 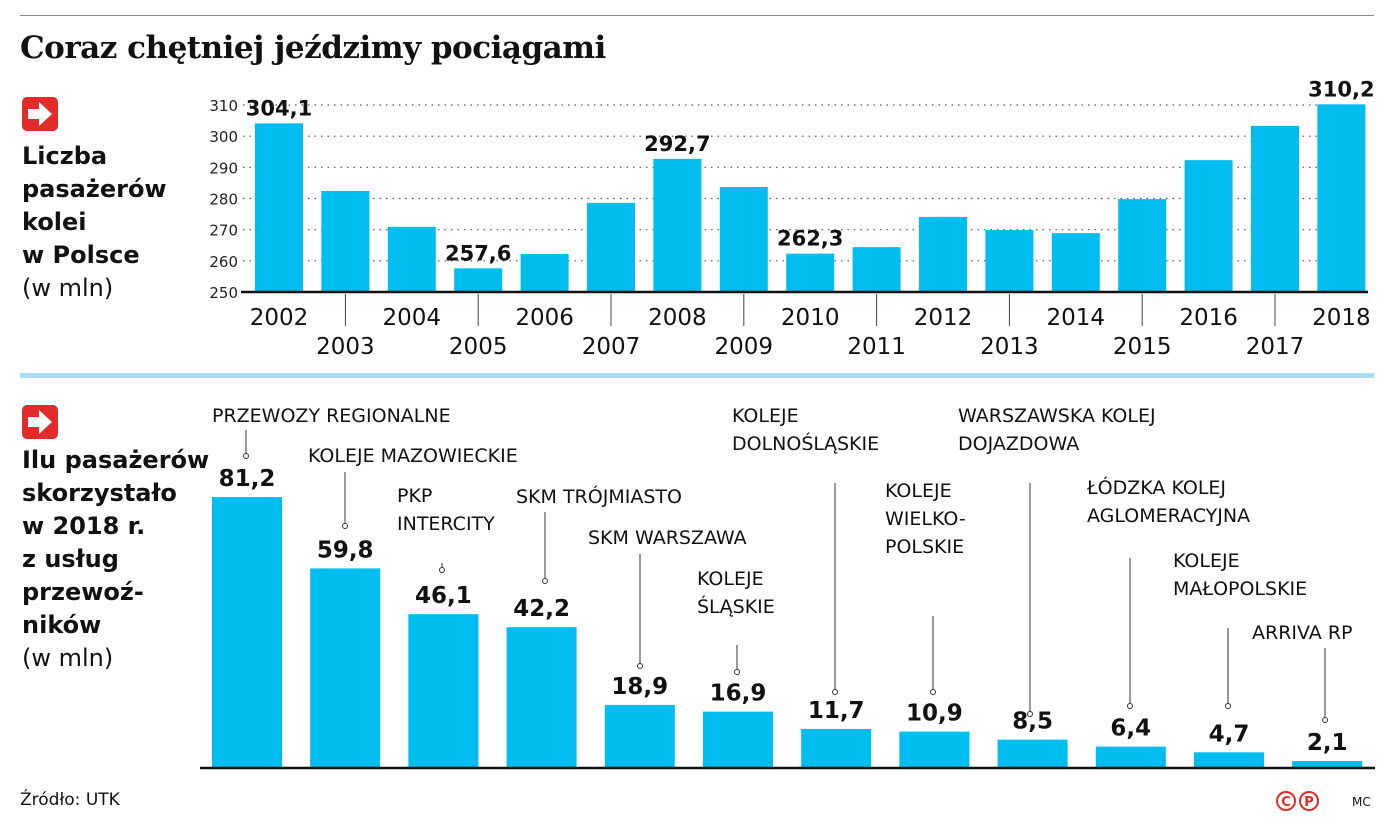 What do you see at coordinates (223, 293) in the screenshot?
I see `y-tick-label: 250` at bounding box center [223, 293].